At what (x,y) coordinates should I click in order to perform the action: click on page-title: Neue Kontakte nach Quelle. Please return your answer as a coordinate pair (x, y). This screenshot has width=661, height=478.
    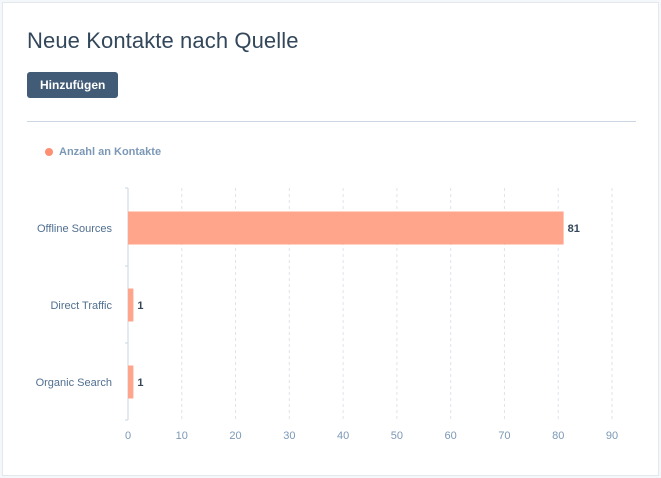
    Looking at the image, I should click on (163, 40).